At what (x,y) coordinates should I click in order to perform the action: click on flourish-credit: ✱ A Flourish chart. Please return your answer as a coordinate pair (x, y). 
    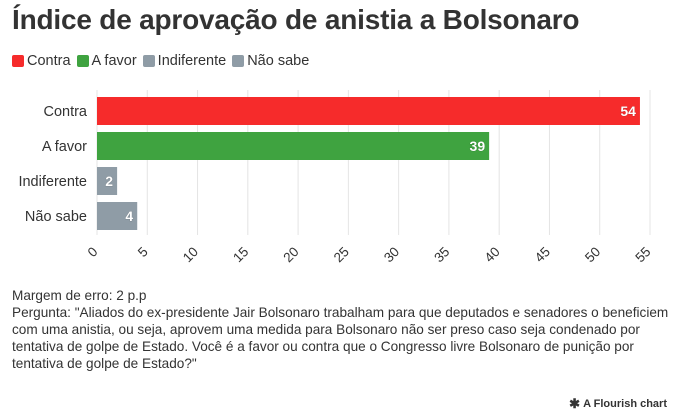
    Looking at the image, I should click on (618, 404).